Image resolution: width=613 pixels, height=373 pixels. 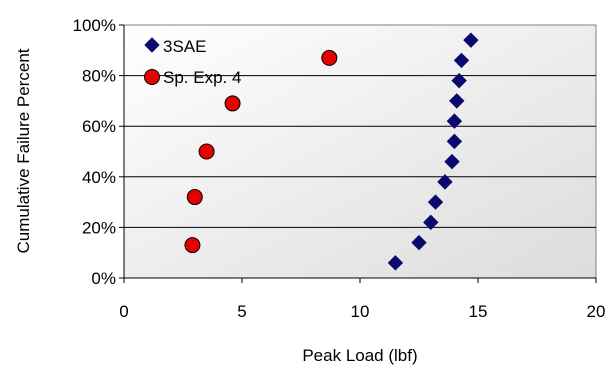 I want to click on legend-label-sp-exp-4: Sp. Exp. 4, so click(x=202, y=77).